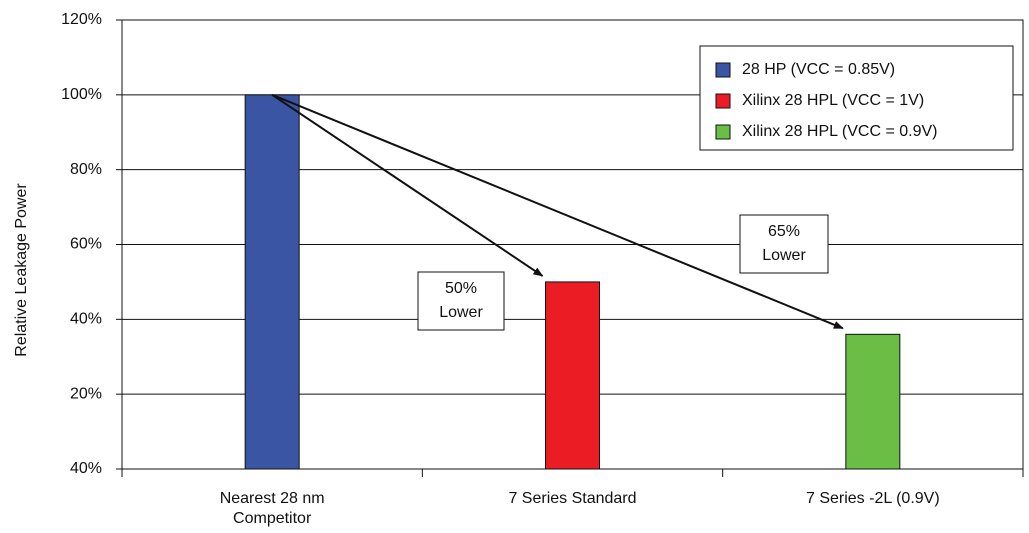 The height and width of the screenshot is (533, 1029). I want to click on x-tick-label: 7 Series -2L (0.9V), so click(873, 498).